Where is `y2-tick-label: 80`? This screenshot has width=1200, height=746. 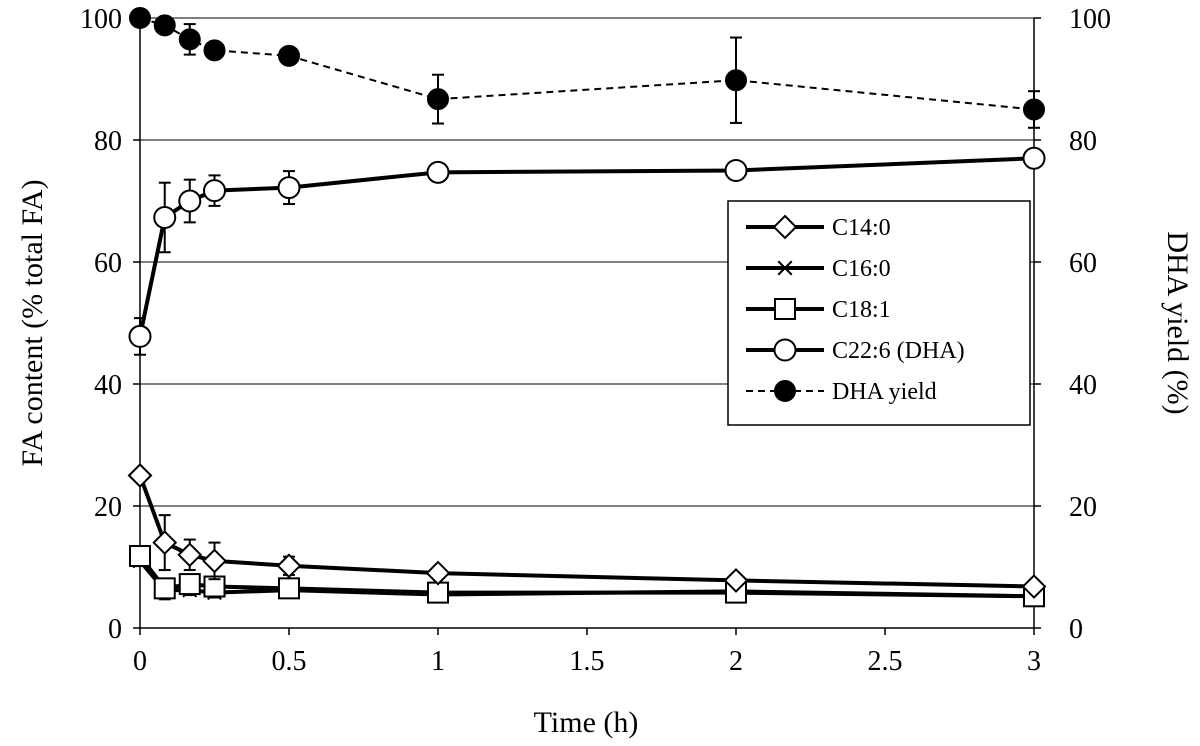 y2-tick-label: 80 is located at coordinates (1083, 141).